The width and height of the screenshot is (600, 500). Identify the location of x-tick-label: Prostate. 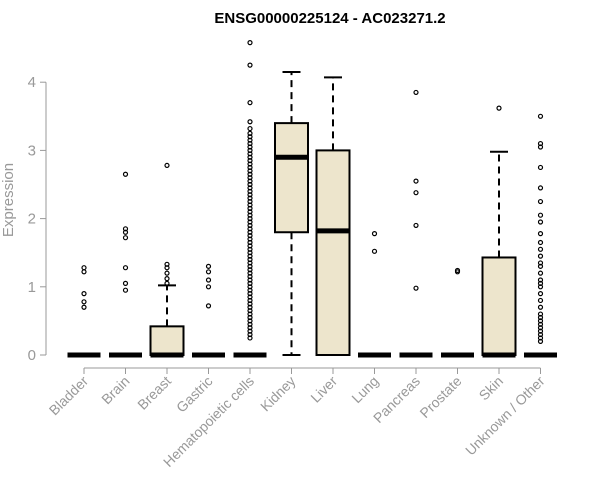
(440, 397).